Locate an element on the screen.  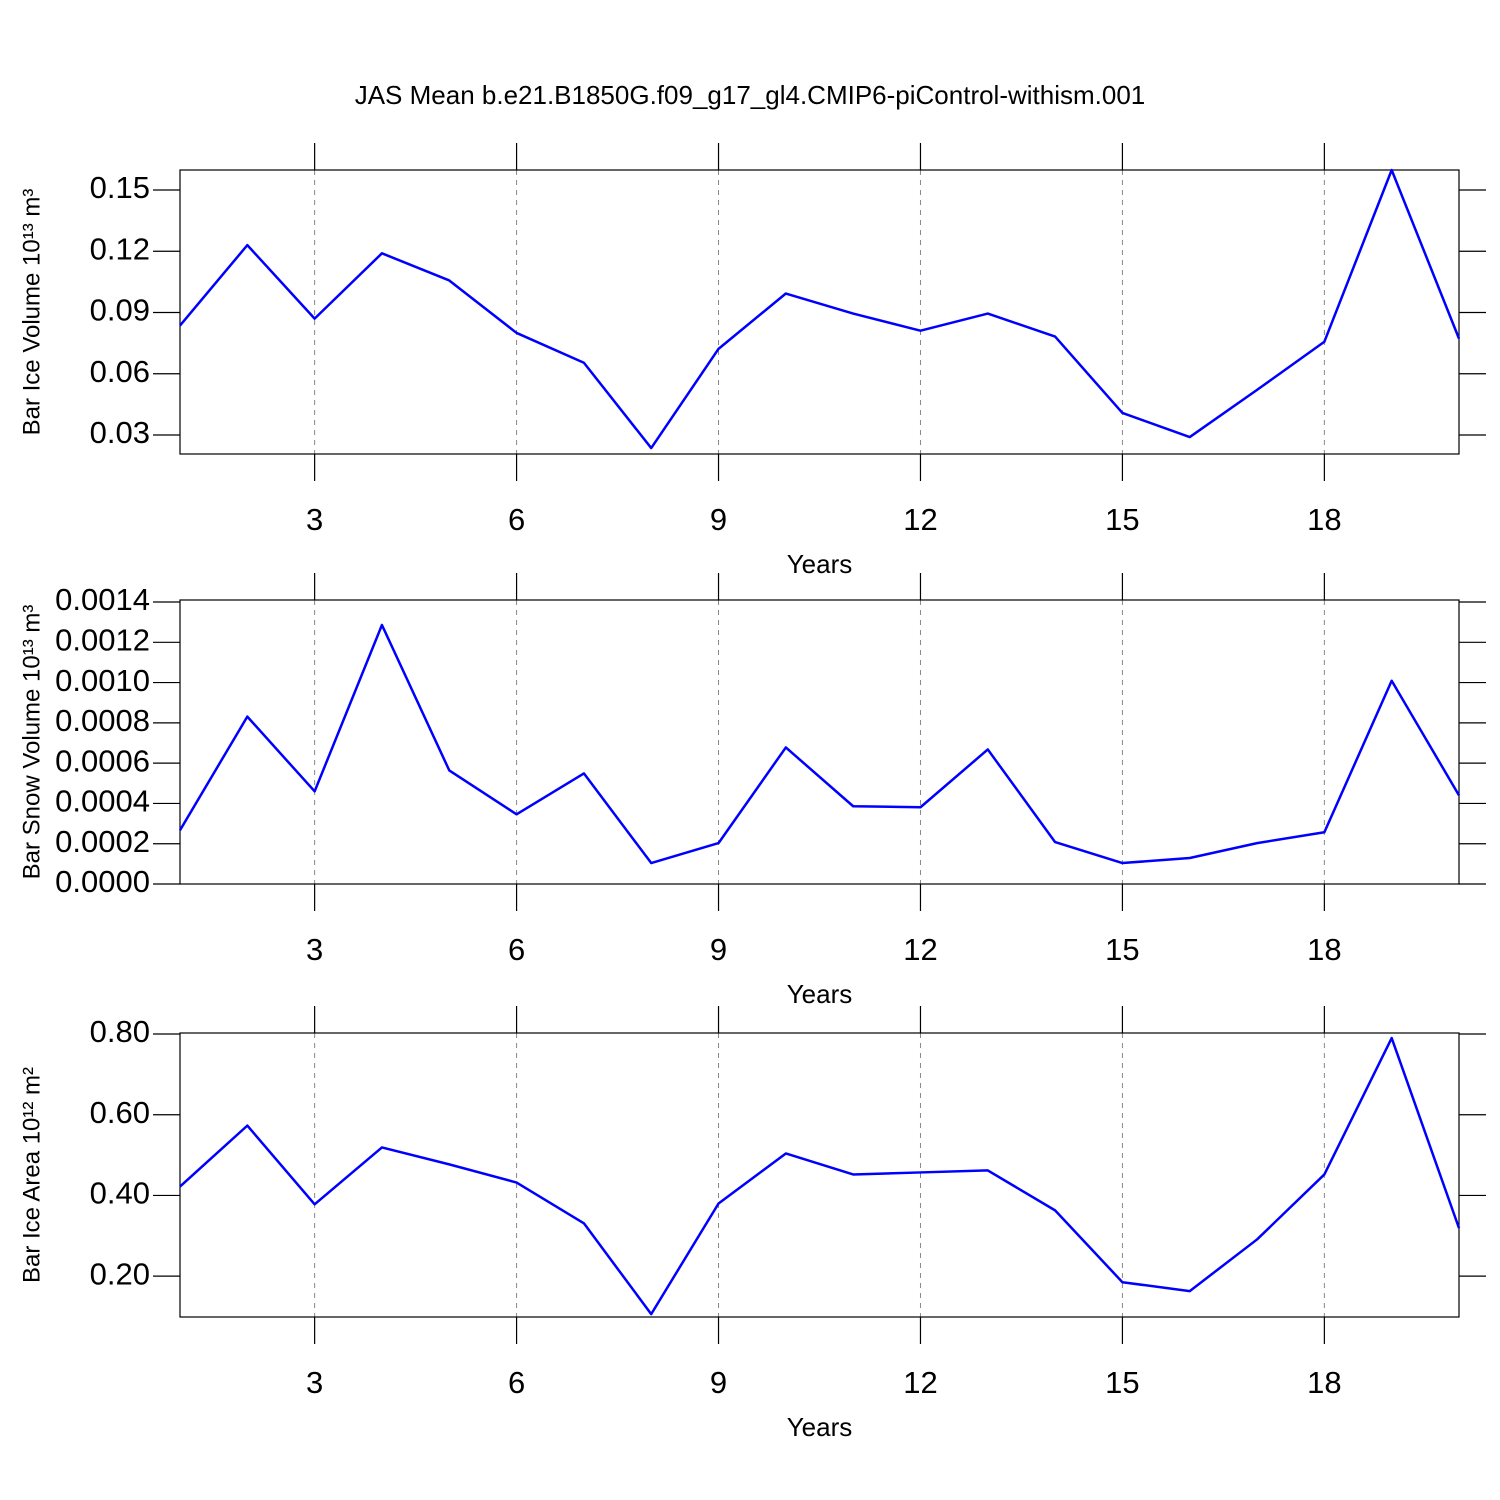
y-tick-label: 0.03 is located at coordinates (120, 432).